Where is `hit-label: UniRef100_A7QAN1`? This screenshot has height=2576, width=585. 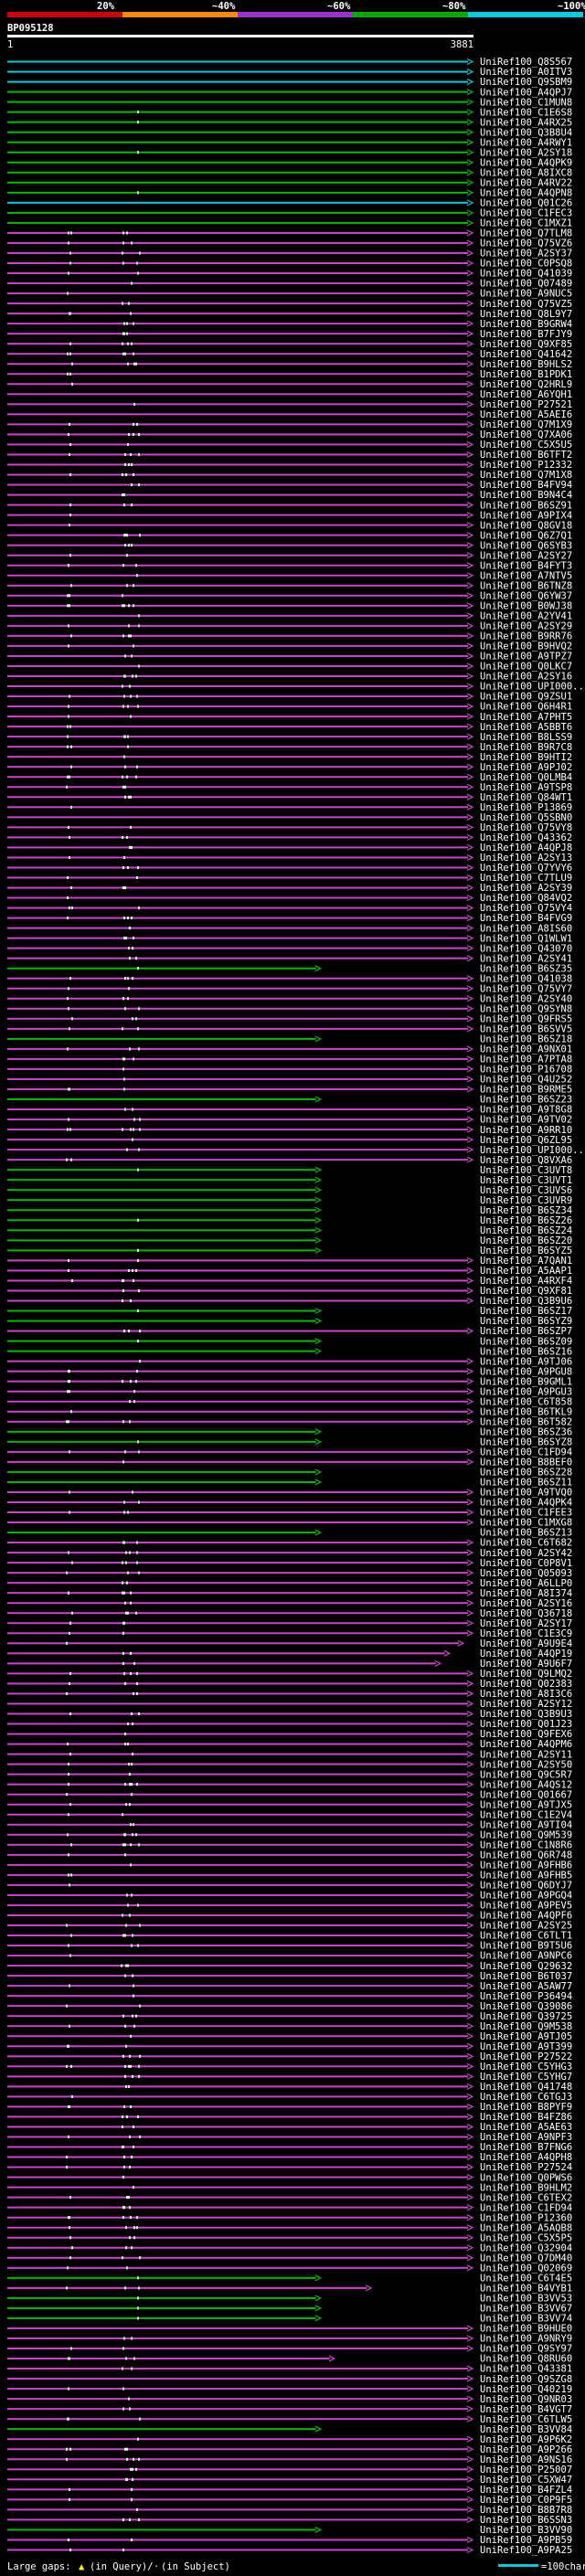 hit-label: UniRef100_A7QAN1 is located at coordinates (526, 1261).